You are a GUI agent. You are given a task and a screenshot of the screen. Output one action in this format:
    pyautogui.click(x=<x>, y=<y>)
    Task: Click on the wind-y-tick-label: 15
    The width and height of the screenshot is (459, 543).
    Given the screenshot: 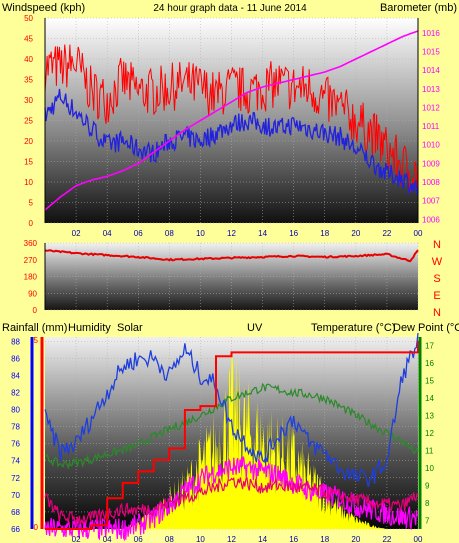 What is the action you would take?
    pyautogui.click(x=28, y=162)
    